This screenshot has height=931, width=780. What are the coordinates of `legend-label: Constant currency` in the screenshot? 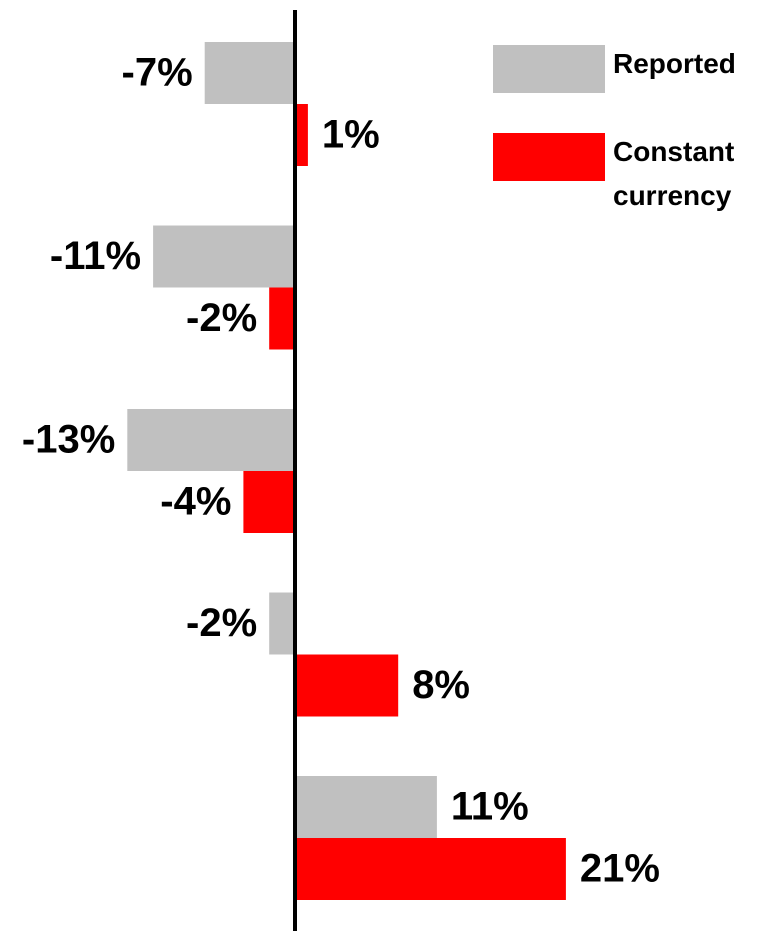 It's located at (674, 173).